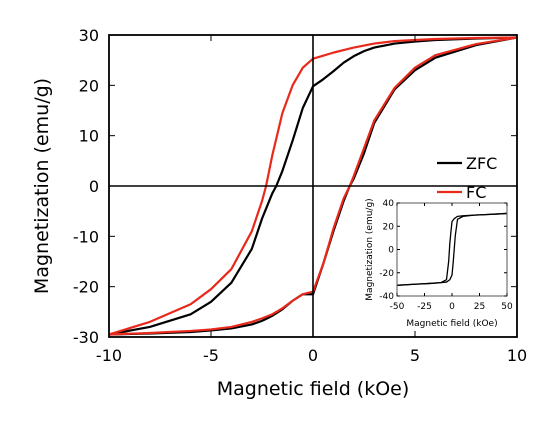 Image resolution: width=554 pixels, height=421 pixels. Describe the element at coordinates (389, 227) in the screenshot. I see `inset-y-tick-label: 20` at that location.